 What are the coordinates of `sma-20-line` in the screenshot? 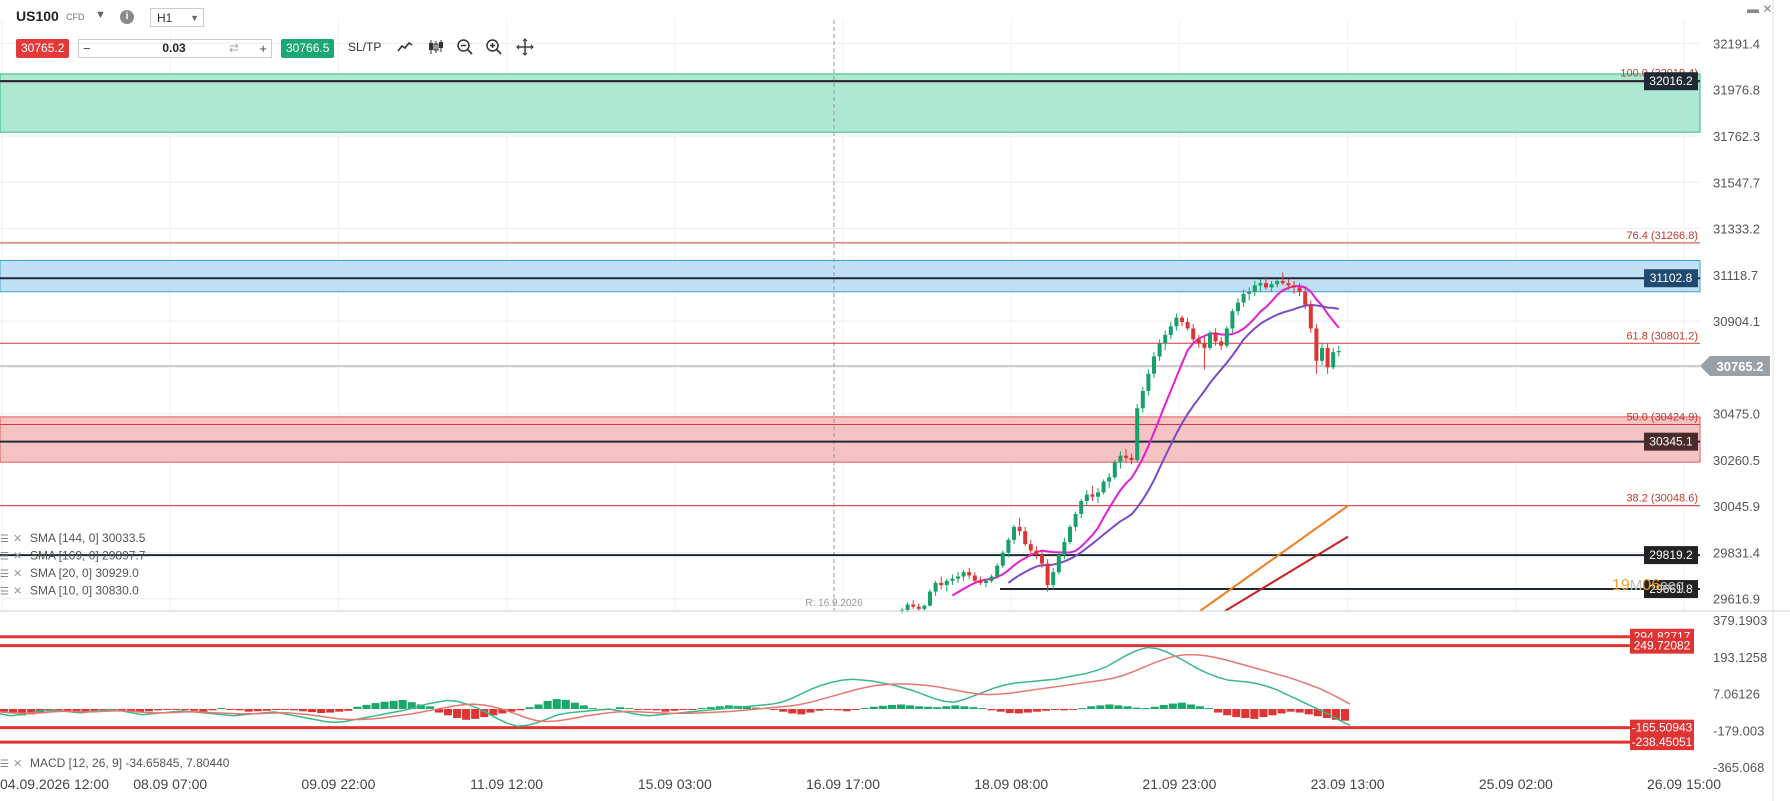 It's located at (1173, 443).